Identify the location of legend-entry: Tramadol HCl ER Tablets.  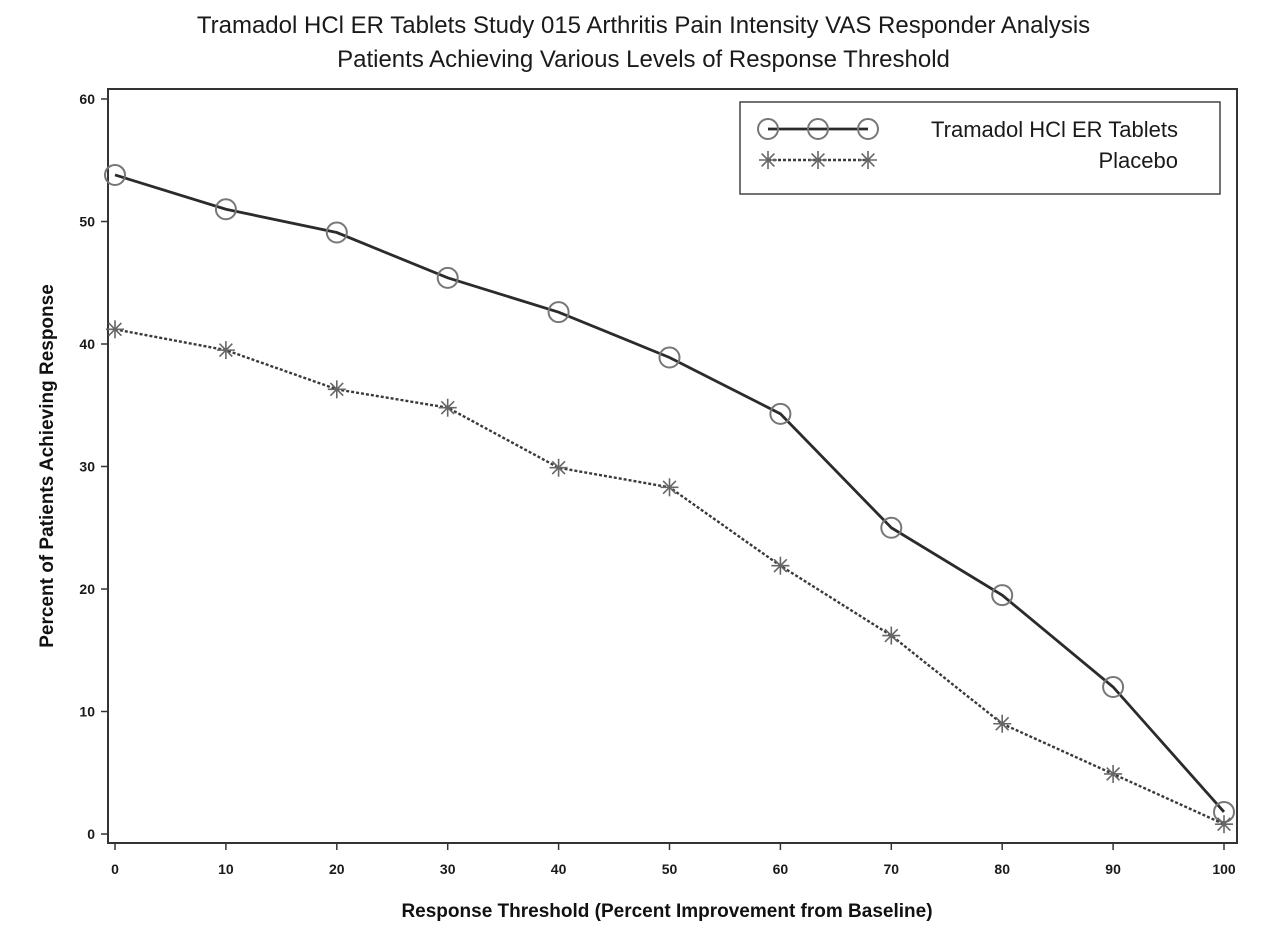
(967, 129).